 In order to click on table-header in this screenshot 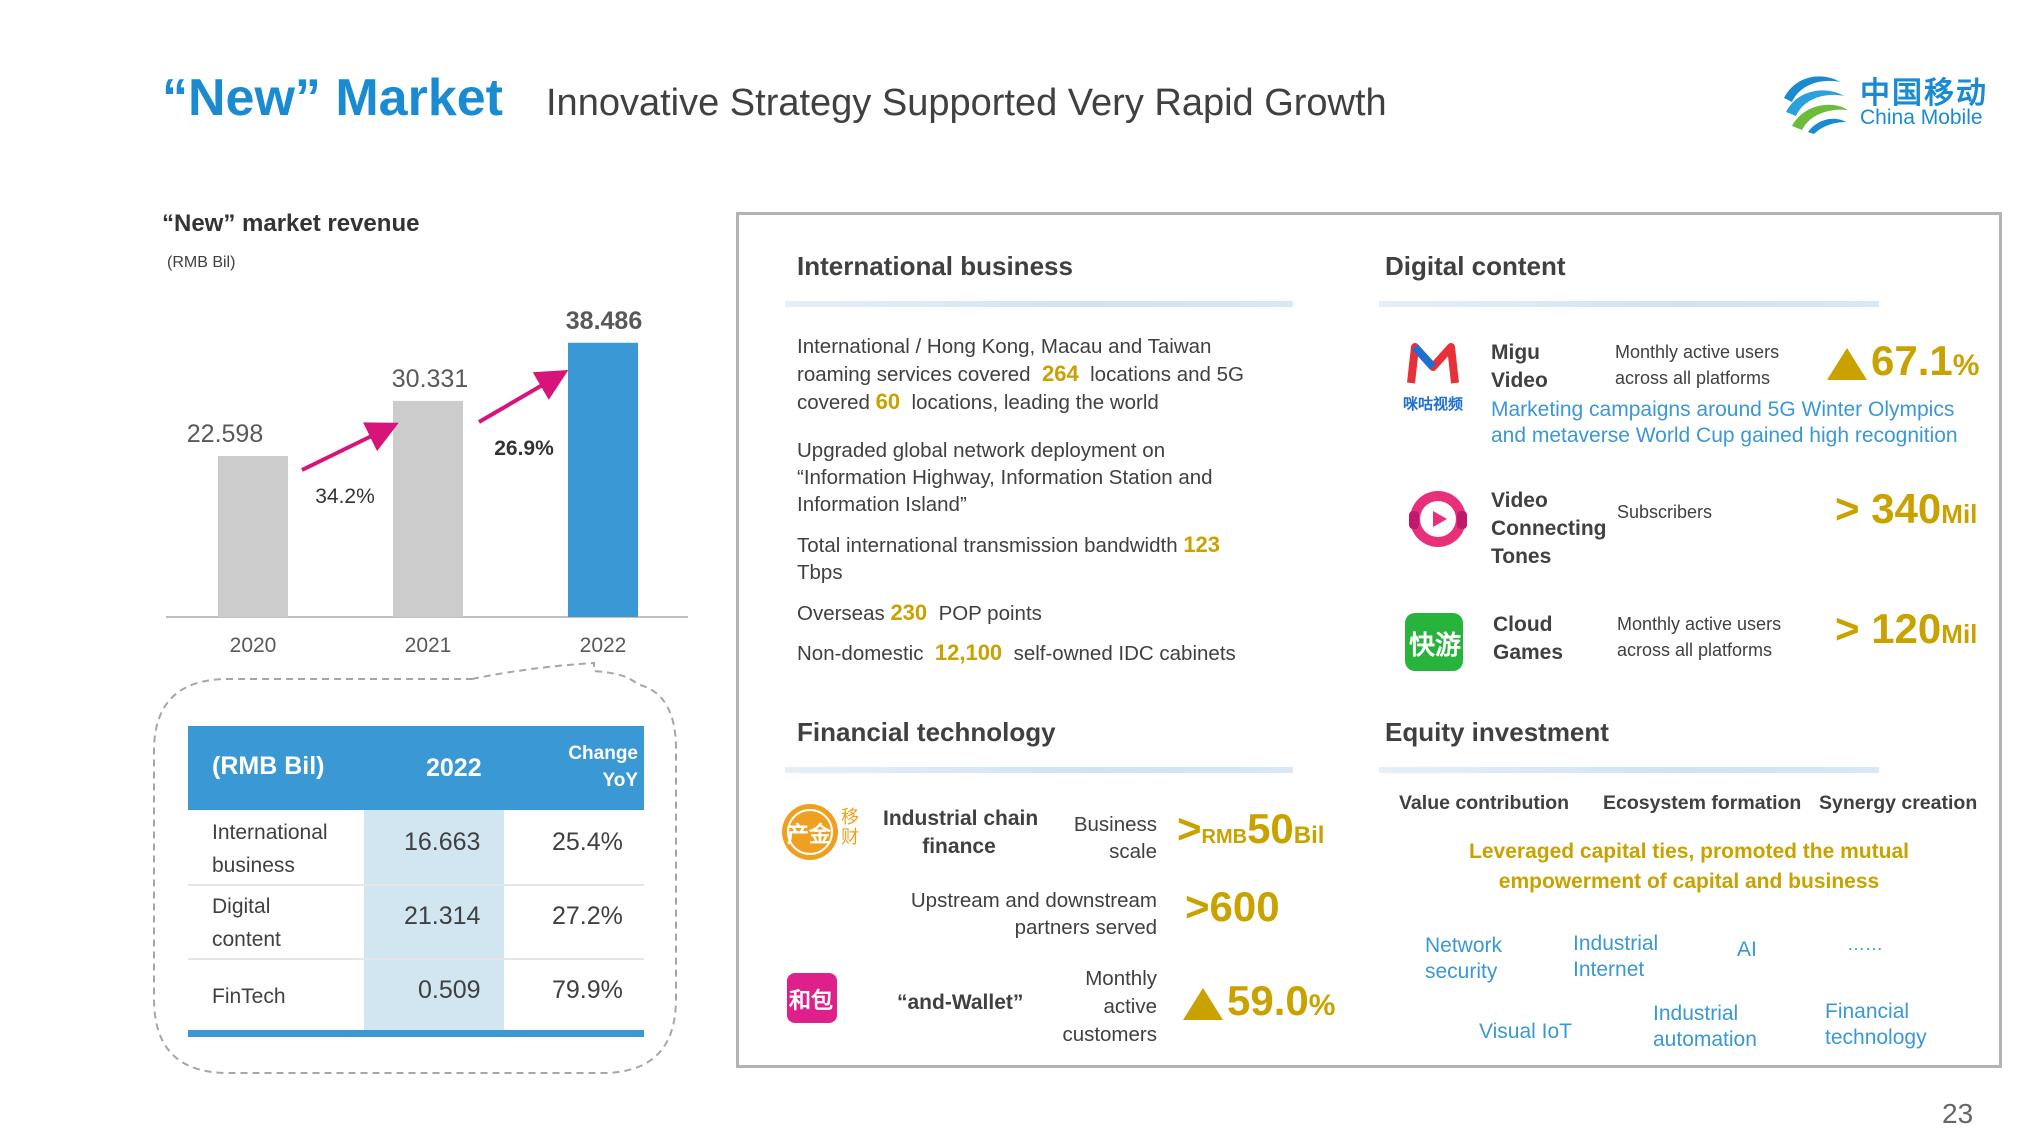, I will do `click(416, 768)`.